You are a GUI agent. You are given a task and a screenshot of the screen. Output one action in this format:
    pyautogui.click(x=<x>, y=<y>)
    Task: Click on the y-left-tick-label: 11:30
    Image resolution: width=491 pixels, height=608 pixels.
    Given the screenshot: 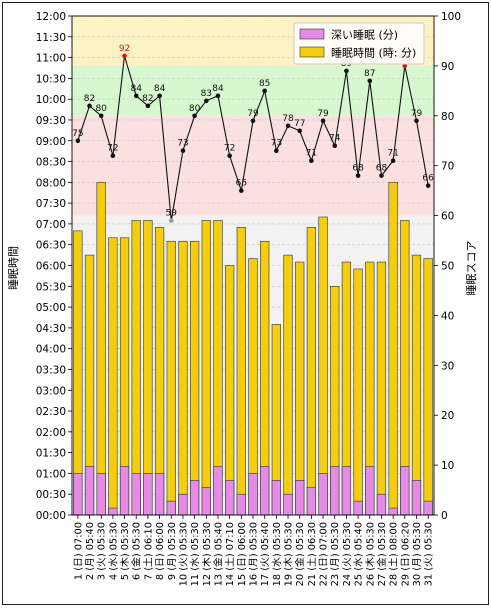 What is the action you would take?
    pyautogui.click(x=51, y=38)
    